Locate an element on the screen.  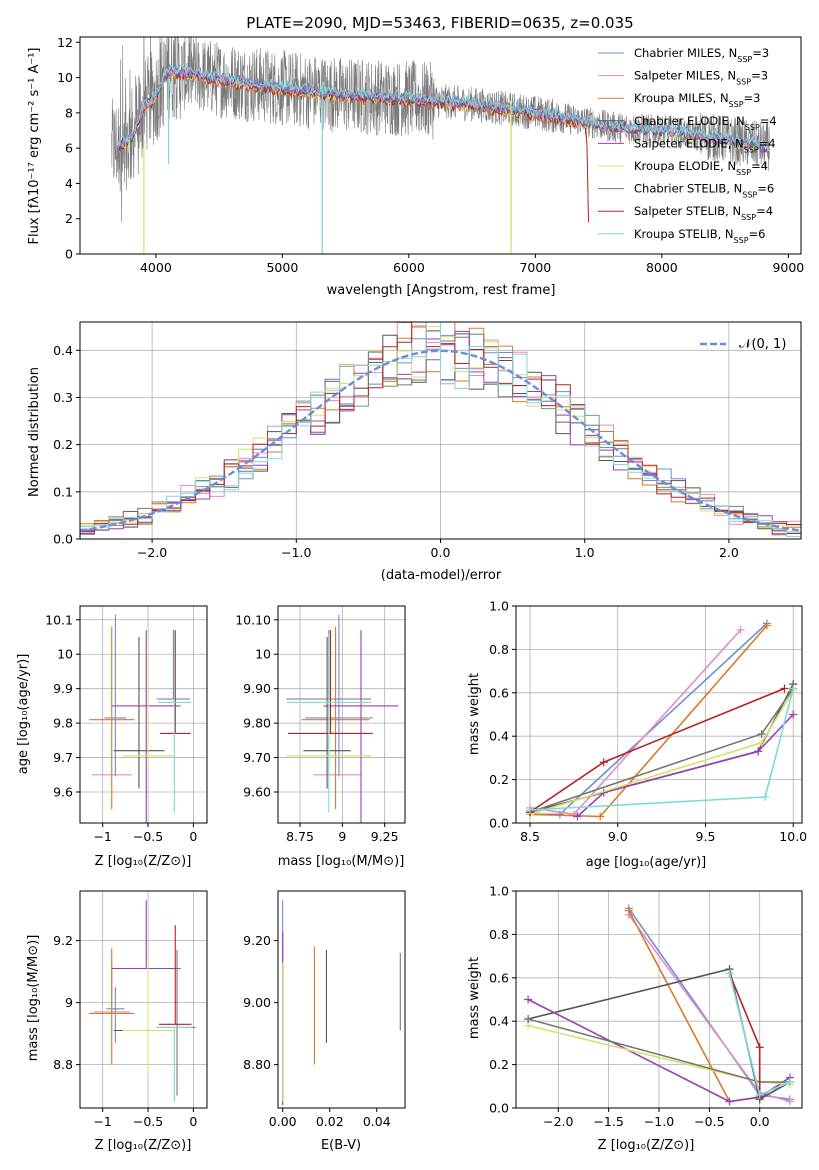
x-tick-label: 5000 is located at coordinates (282, 267).